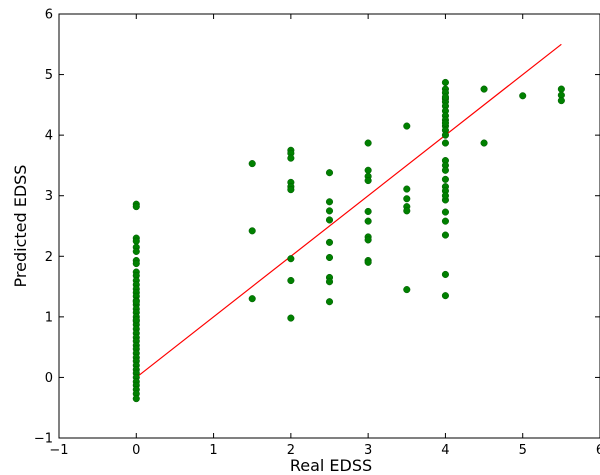 The width and height of the screenshot is (600, 475). Describe the element at coordinates (58, 450) in the screenshot. I see `x-tick-label: −1` at that location.